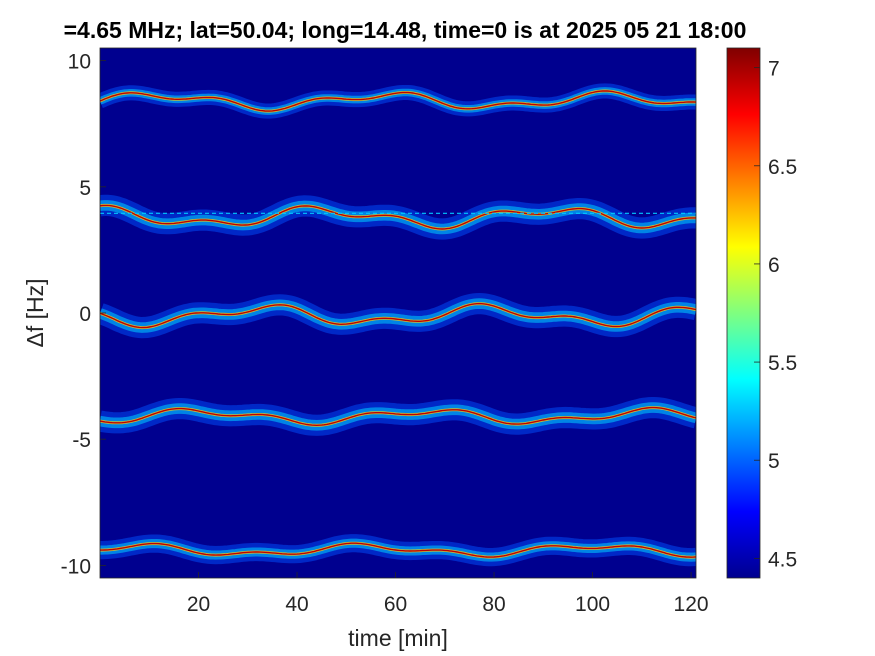  Describe the element at coordinates (493, 604) in the screenshot. I see `x-tick-label: 80` at that location.